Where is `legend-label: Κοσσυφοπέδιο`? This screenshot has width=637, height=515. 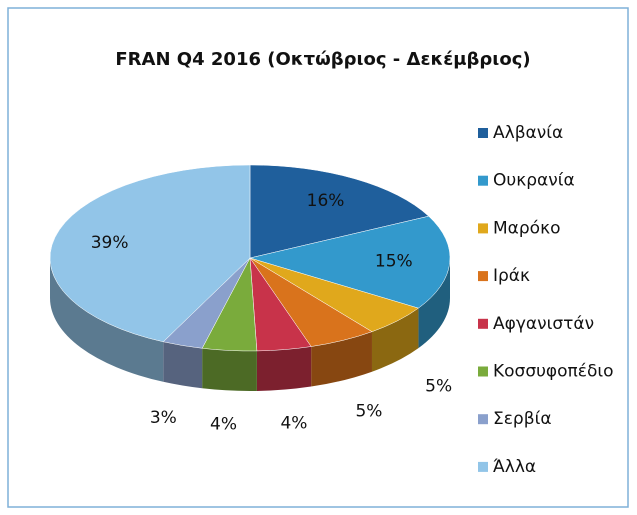
legend-label: Κοσσυφοπέδιο is located at coordinates (553, 372).